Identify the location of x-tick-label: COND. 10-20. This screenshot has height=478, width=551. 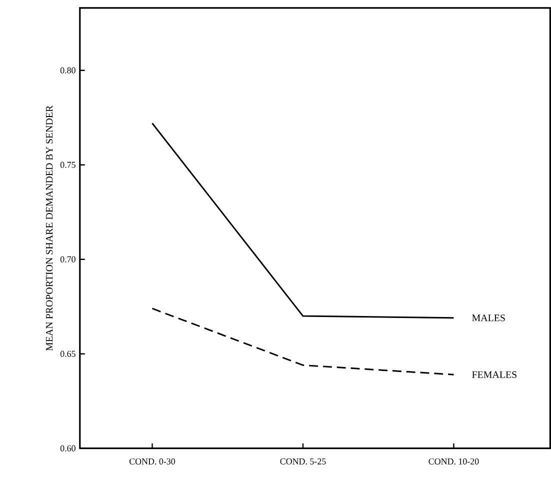
(453, 461).